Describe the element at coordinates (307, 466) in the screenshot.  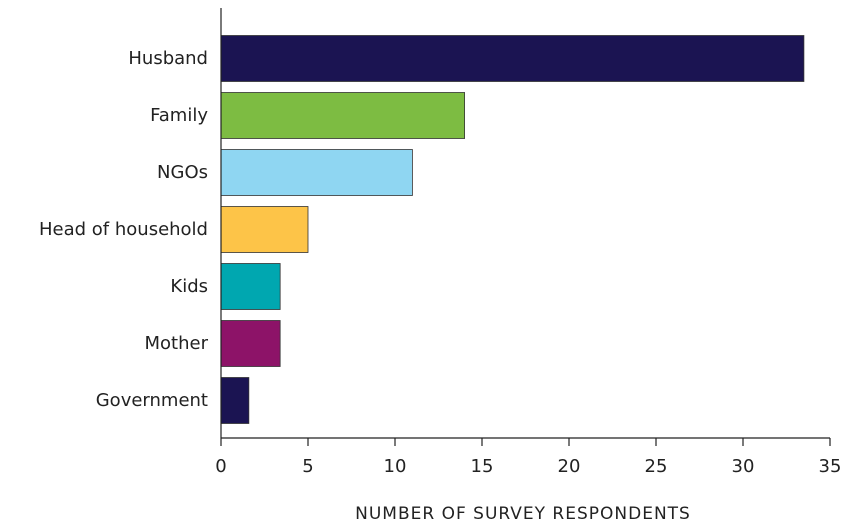
I see `x-tick-label-5: 5` at that location.